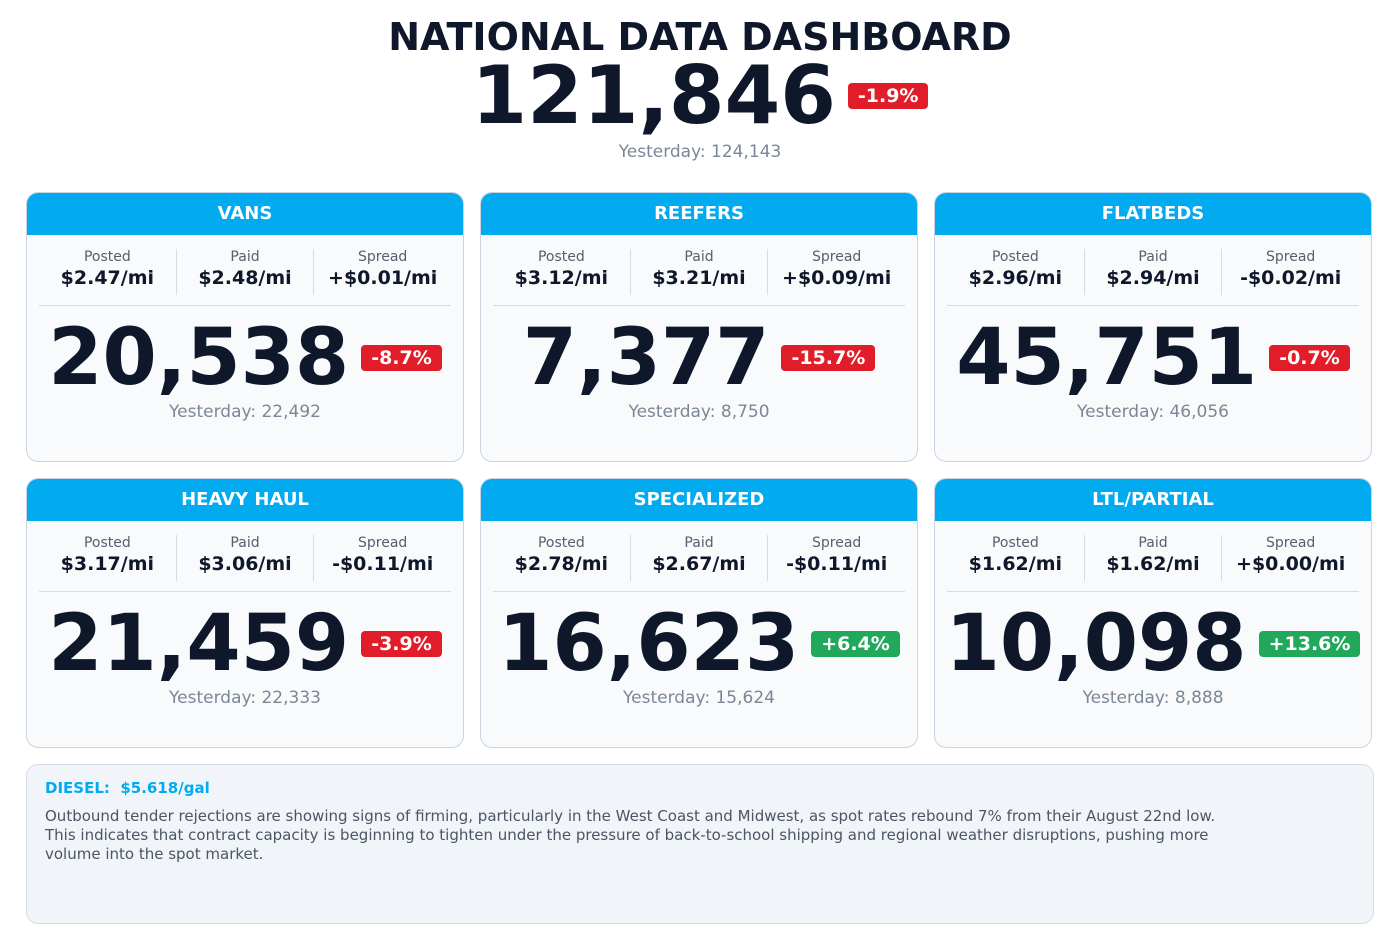  I want to click on metric: Posted $1.62/mi, so click(1015, 558).